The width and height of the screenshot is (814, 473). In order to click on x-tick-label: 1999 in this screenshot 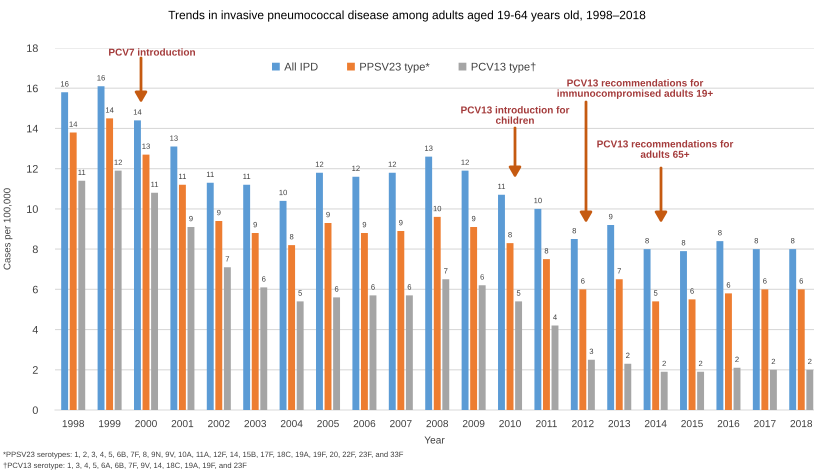, I will do `click(109, 424)`.